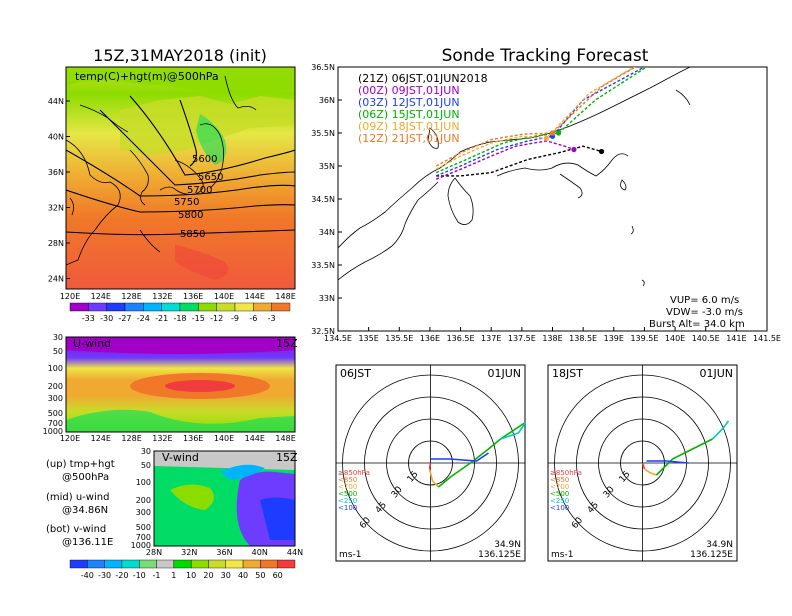  What do you see at coordinates (106, 318) in the screenshot?
I see `colorbar-label: -30` at bounding box center [106, 318].